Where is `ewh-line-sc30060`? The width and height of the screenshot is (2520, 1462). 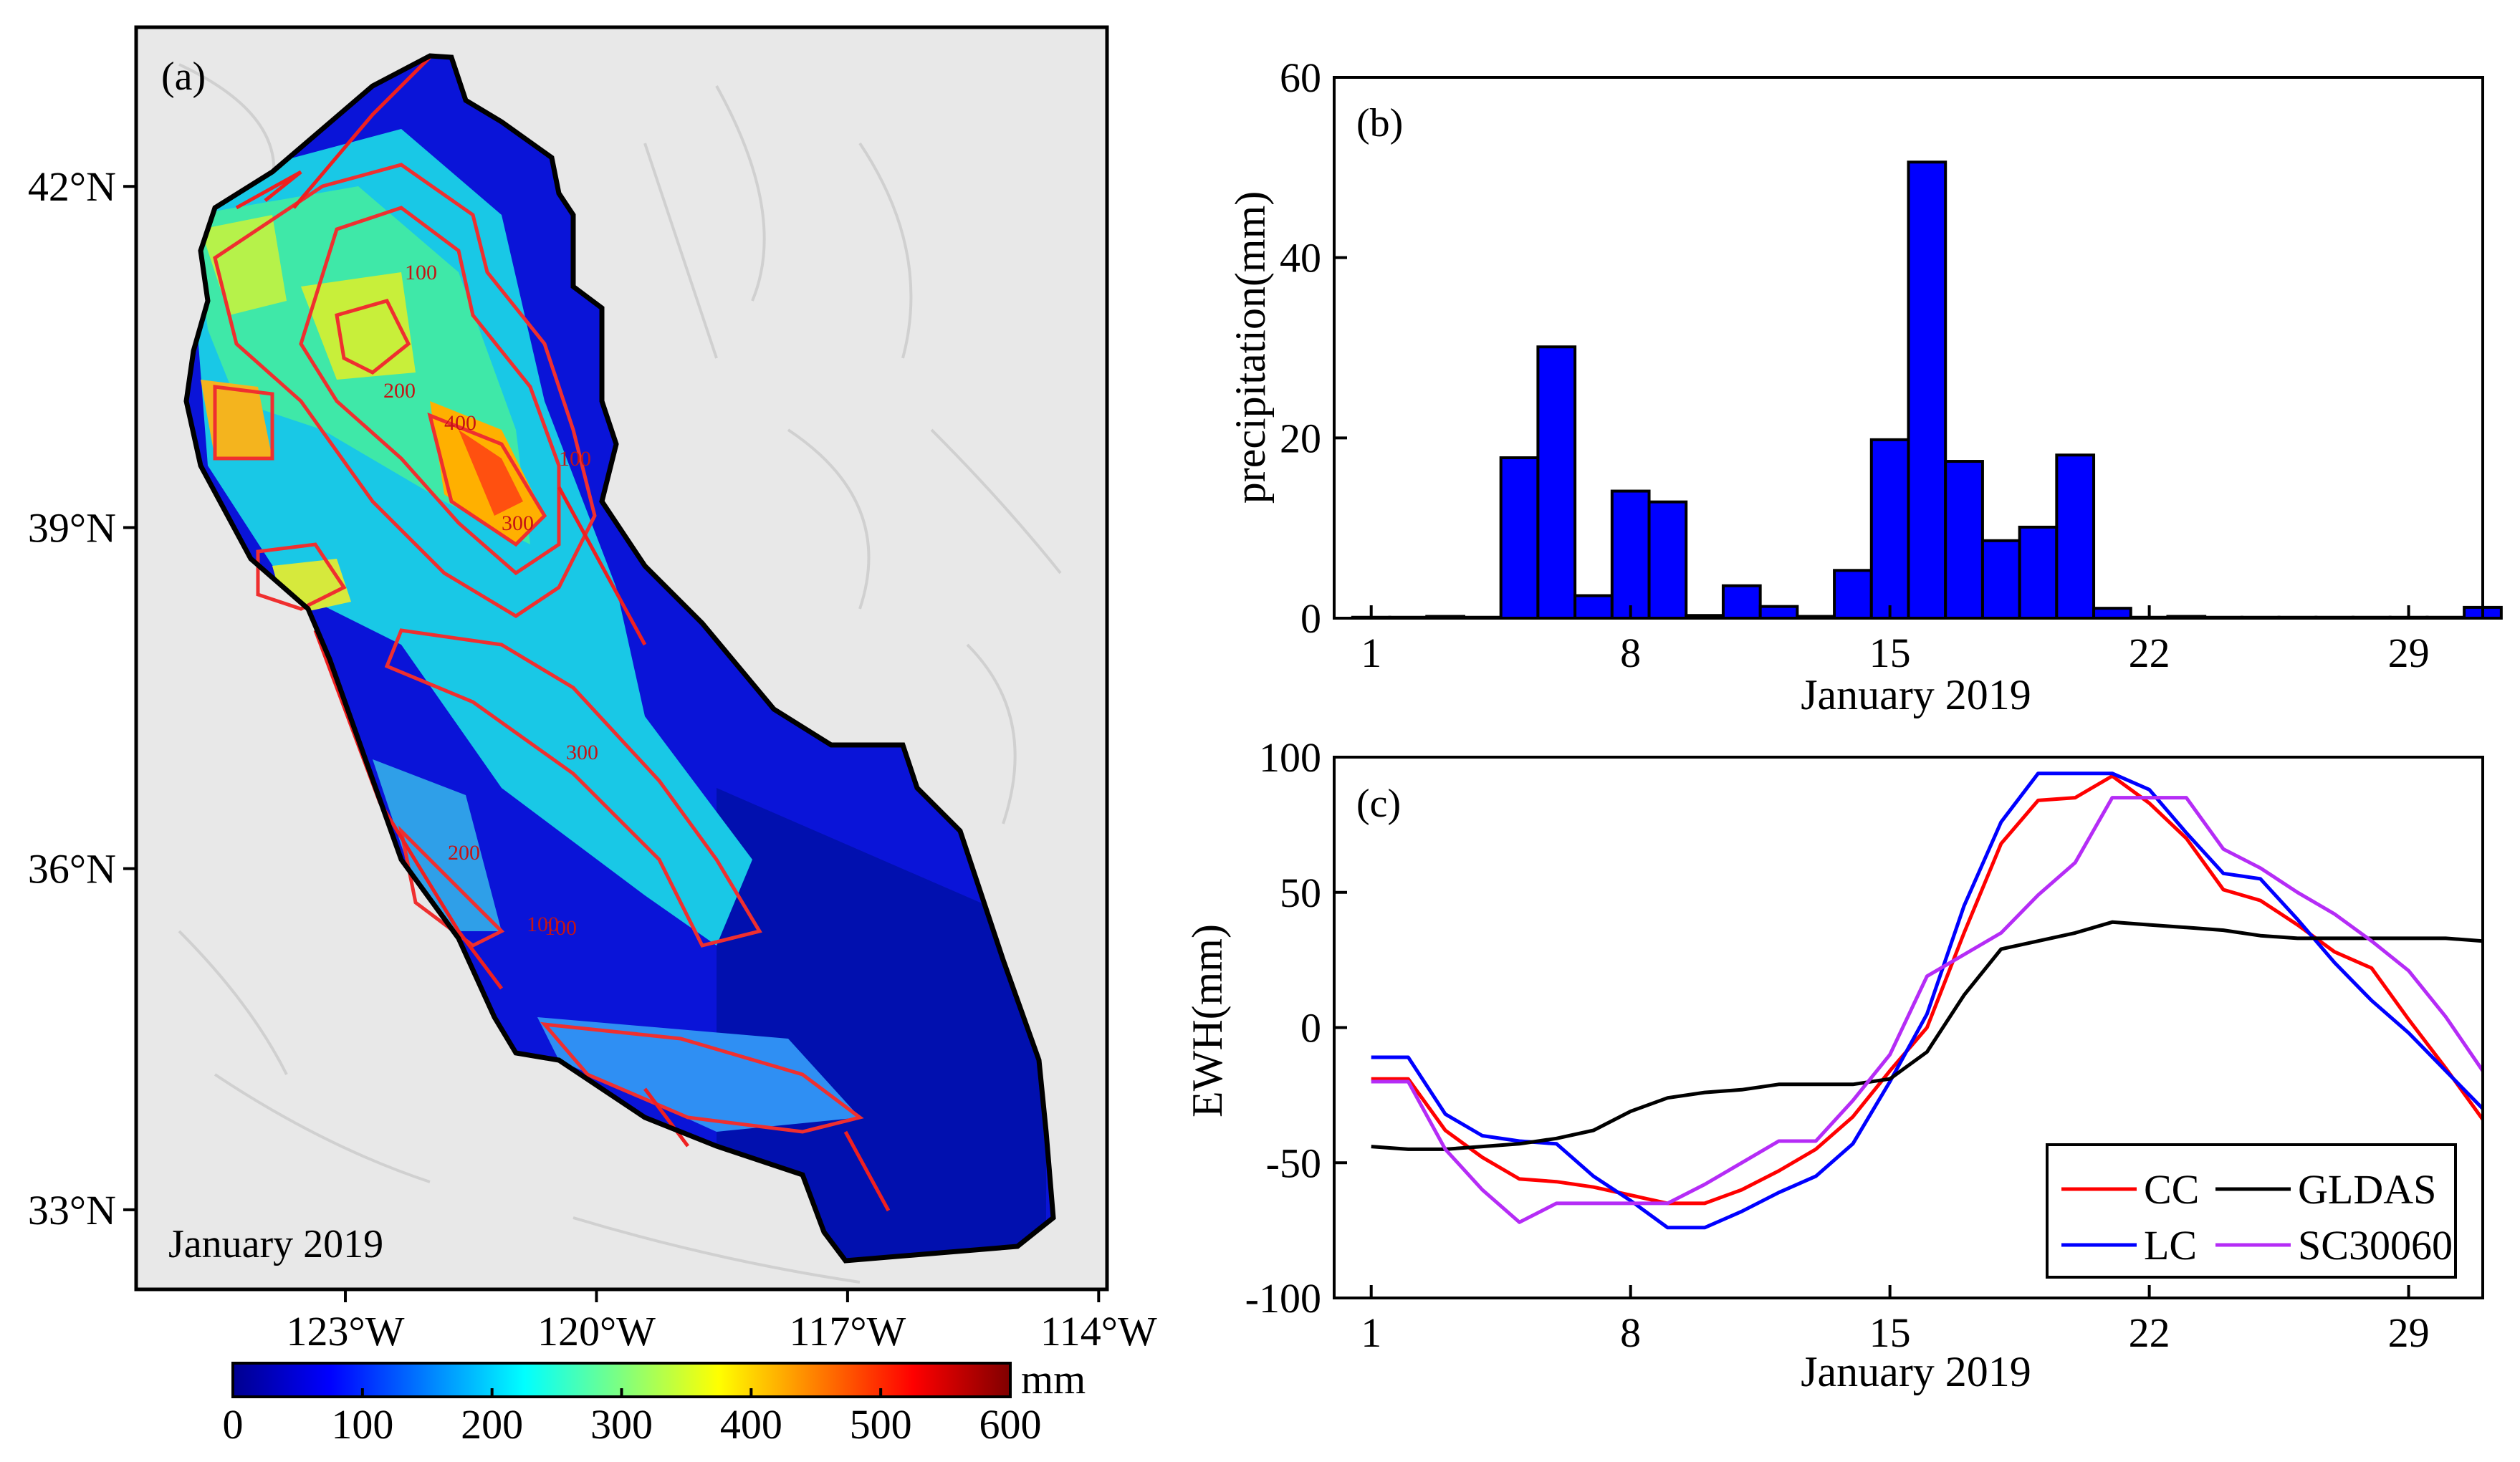 ewh-line-sc30060 is located at coordinates (1928, 1010).